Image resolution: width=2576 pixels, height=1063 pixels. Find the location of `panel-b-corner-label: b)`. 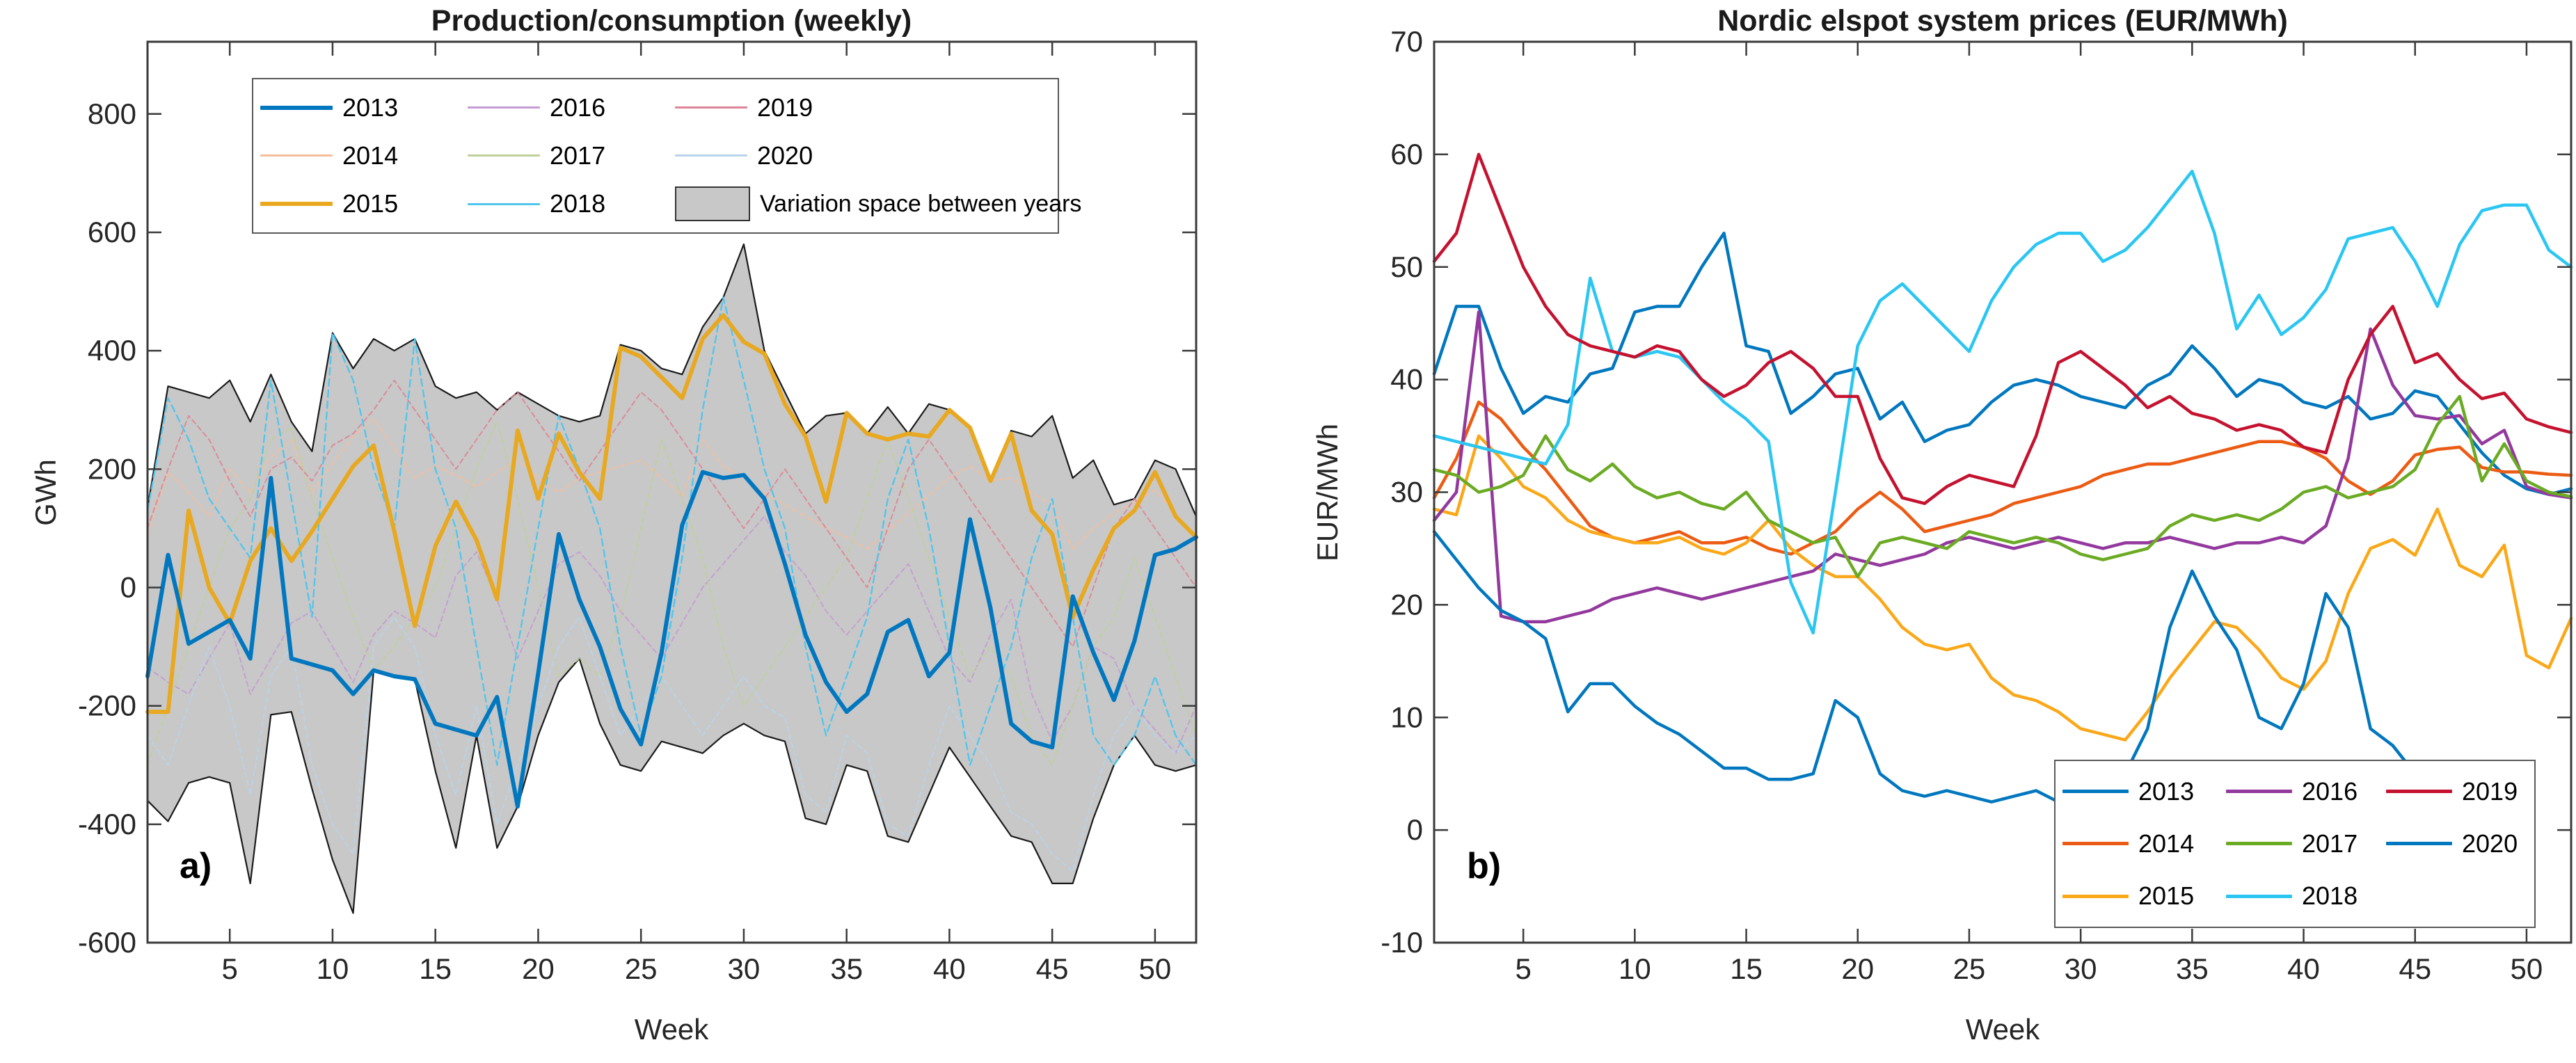

panel-b-corner-label: b) is located at coordinates (1484, 866).